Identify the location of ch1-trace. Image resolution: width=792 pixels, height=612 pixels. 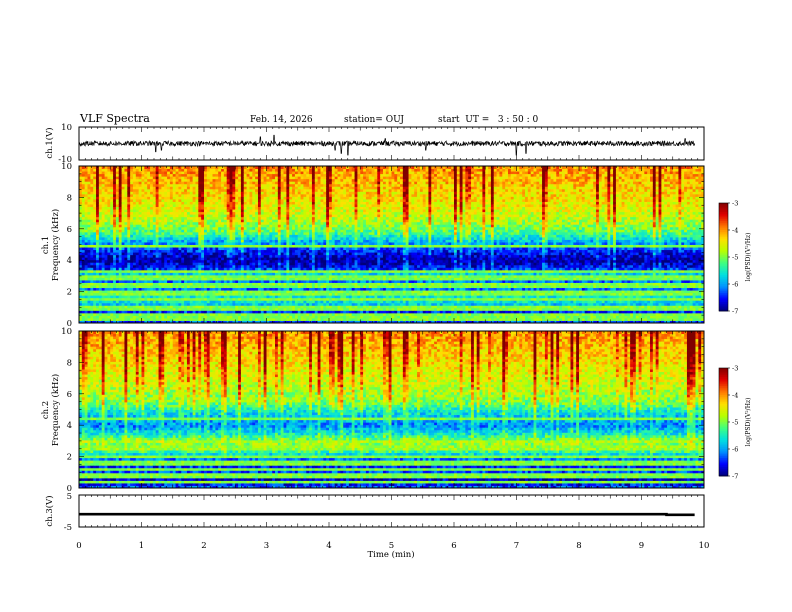
(386, 145).